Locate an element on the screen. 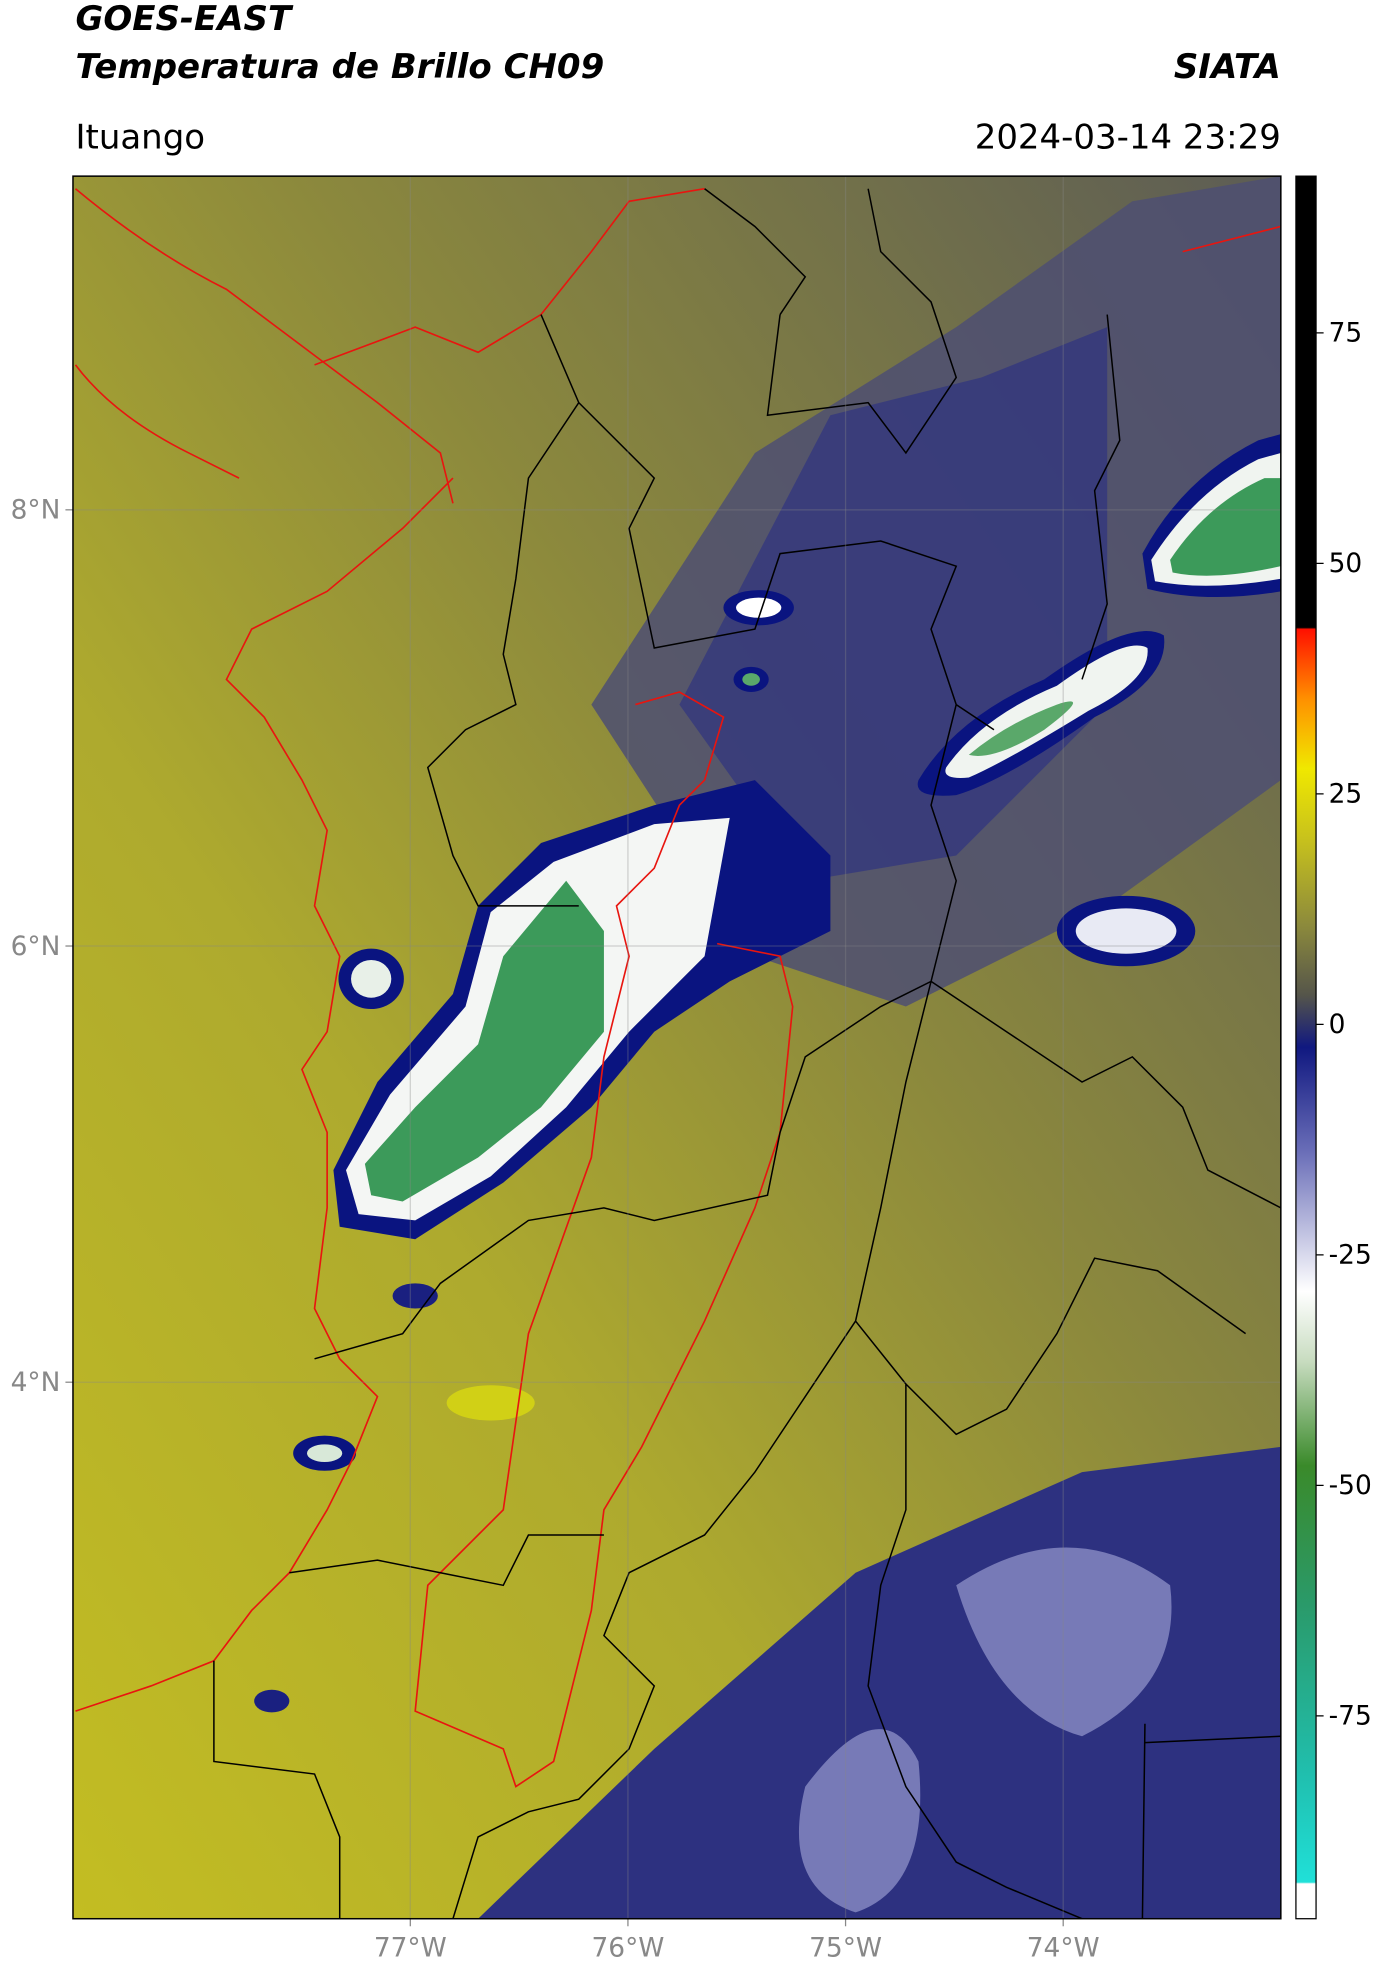  colorbar-tick-label: 25 is located at coordinates (1346, 794).